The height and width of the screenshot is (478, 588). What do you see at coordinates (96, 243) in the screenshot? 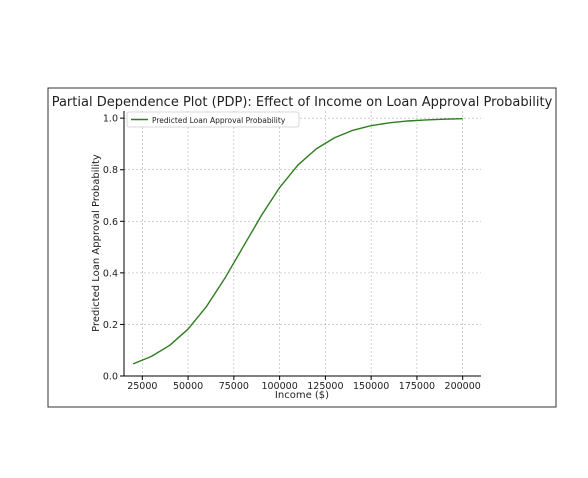
I see `y-axis-label: Predicted Loan Approval Probability` at bounding box center [96, 243].